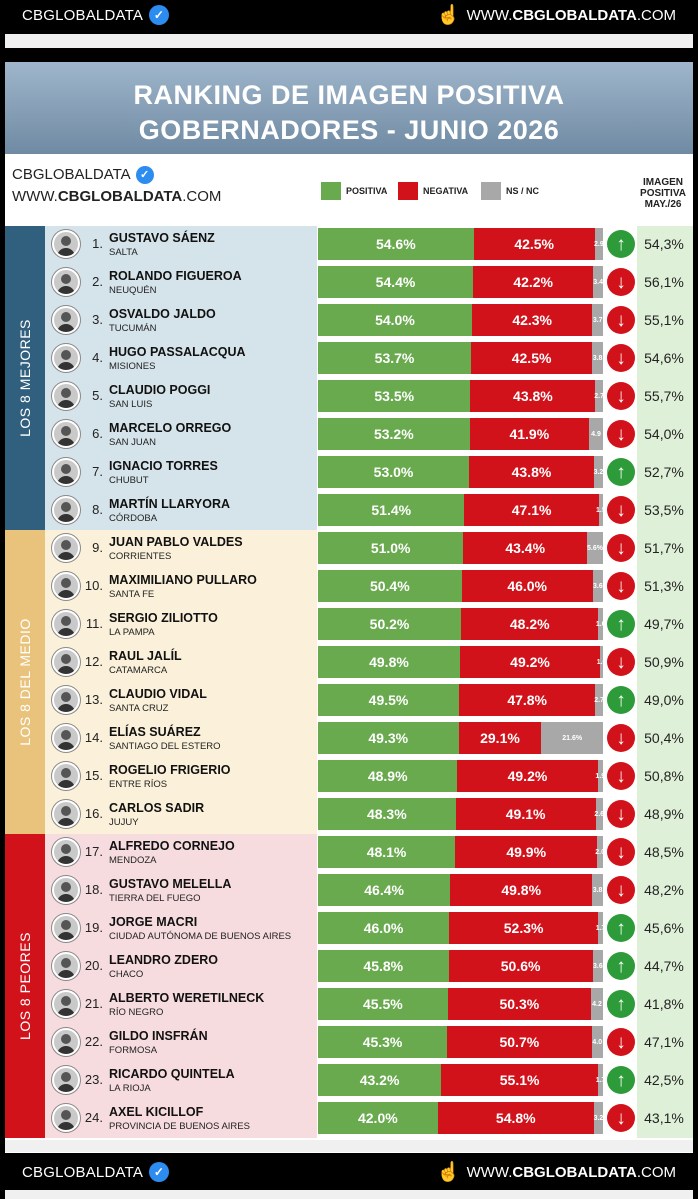  I want to click on governor-rank: 13., so click(93, 699).